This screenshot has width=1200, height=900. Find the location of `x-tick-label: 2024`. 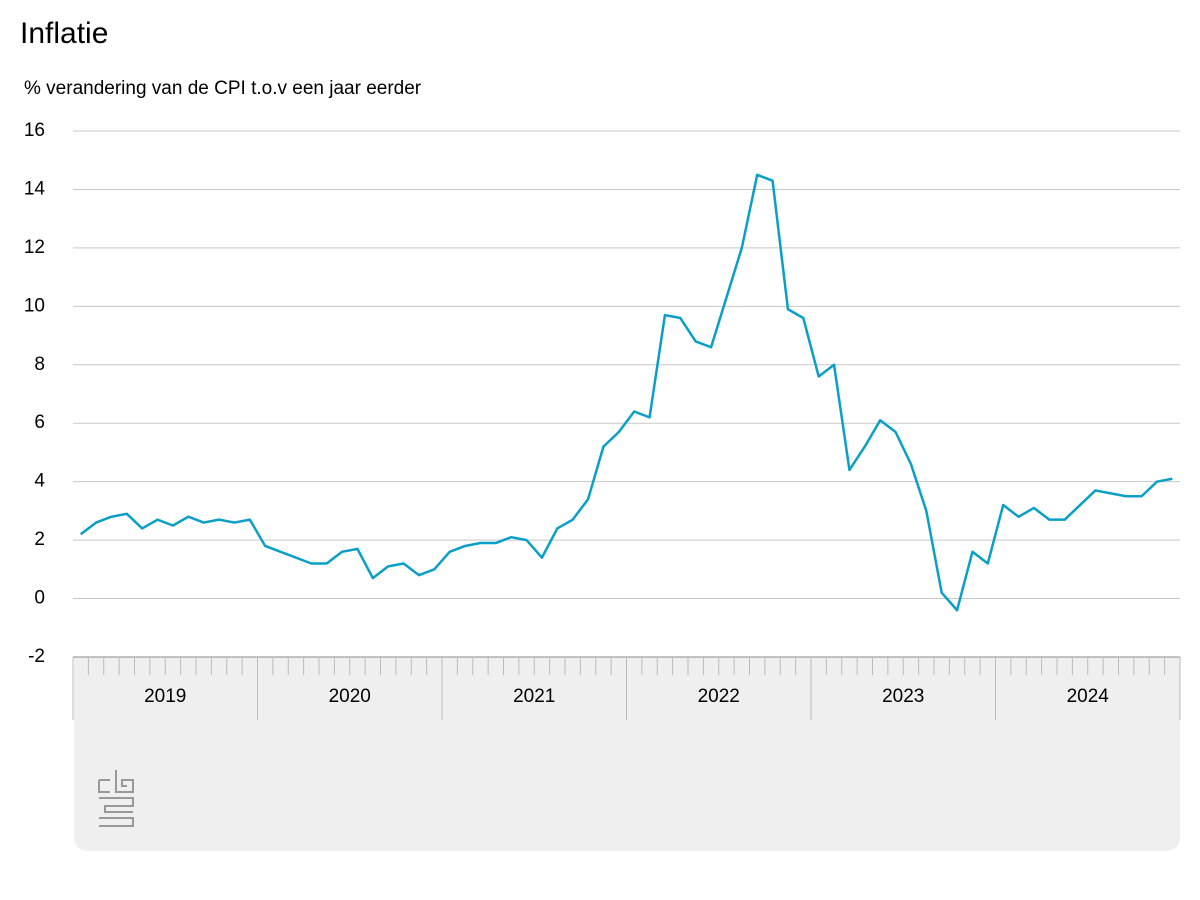

x-tick-label: 2024 is located at coordinates (1088, 696).